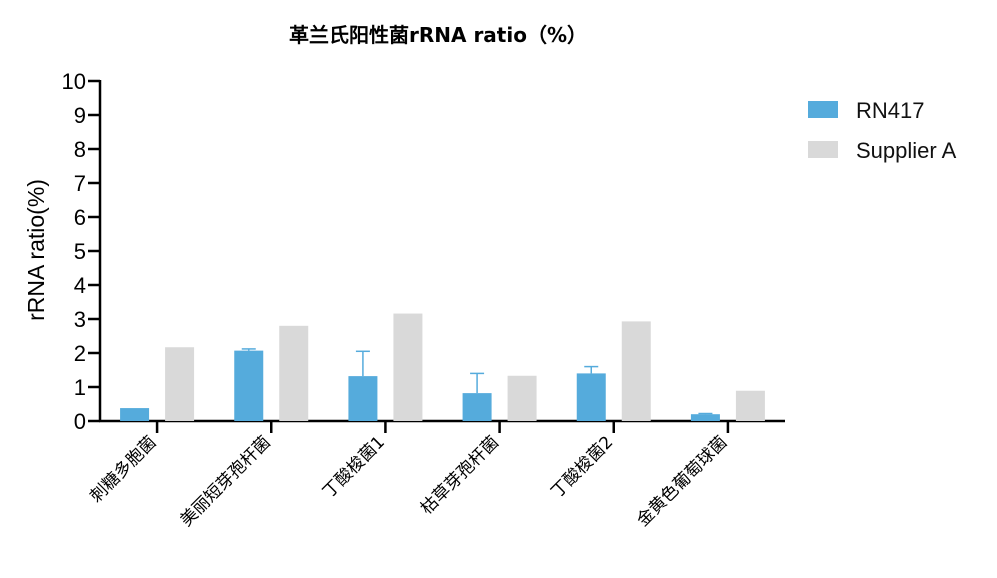  I want to click on y-tick-label: 6, so click(80, 217).